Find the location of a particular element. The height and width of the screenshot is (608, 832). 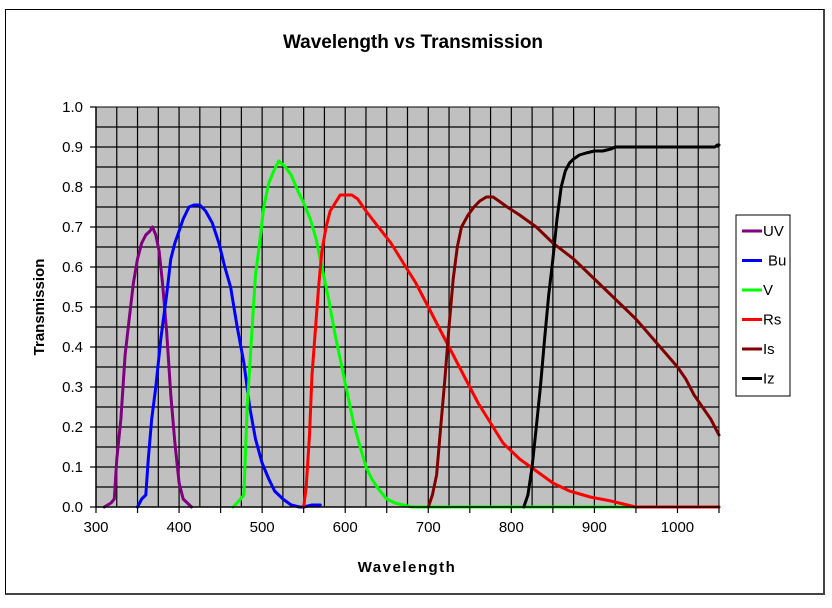

x-tick-labels: 300 400 500 600 700 800 900 1000 is located at coordinates (388, 527).